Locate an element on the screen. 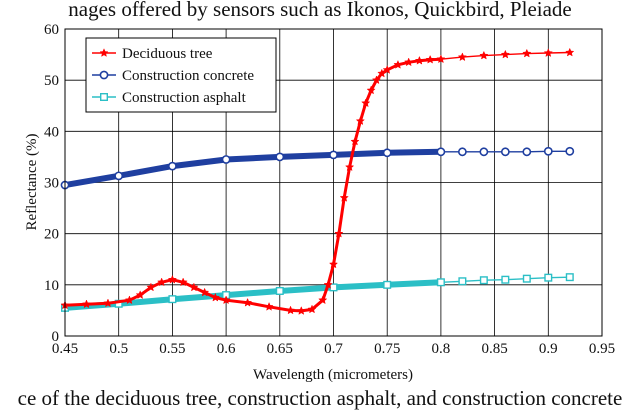 The width and height of the screenshot is (640, 410). legend-entry: Construction asphalt is located at coordinates (169, 98).